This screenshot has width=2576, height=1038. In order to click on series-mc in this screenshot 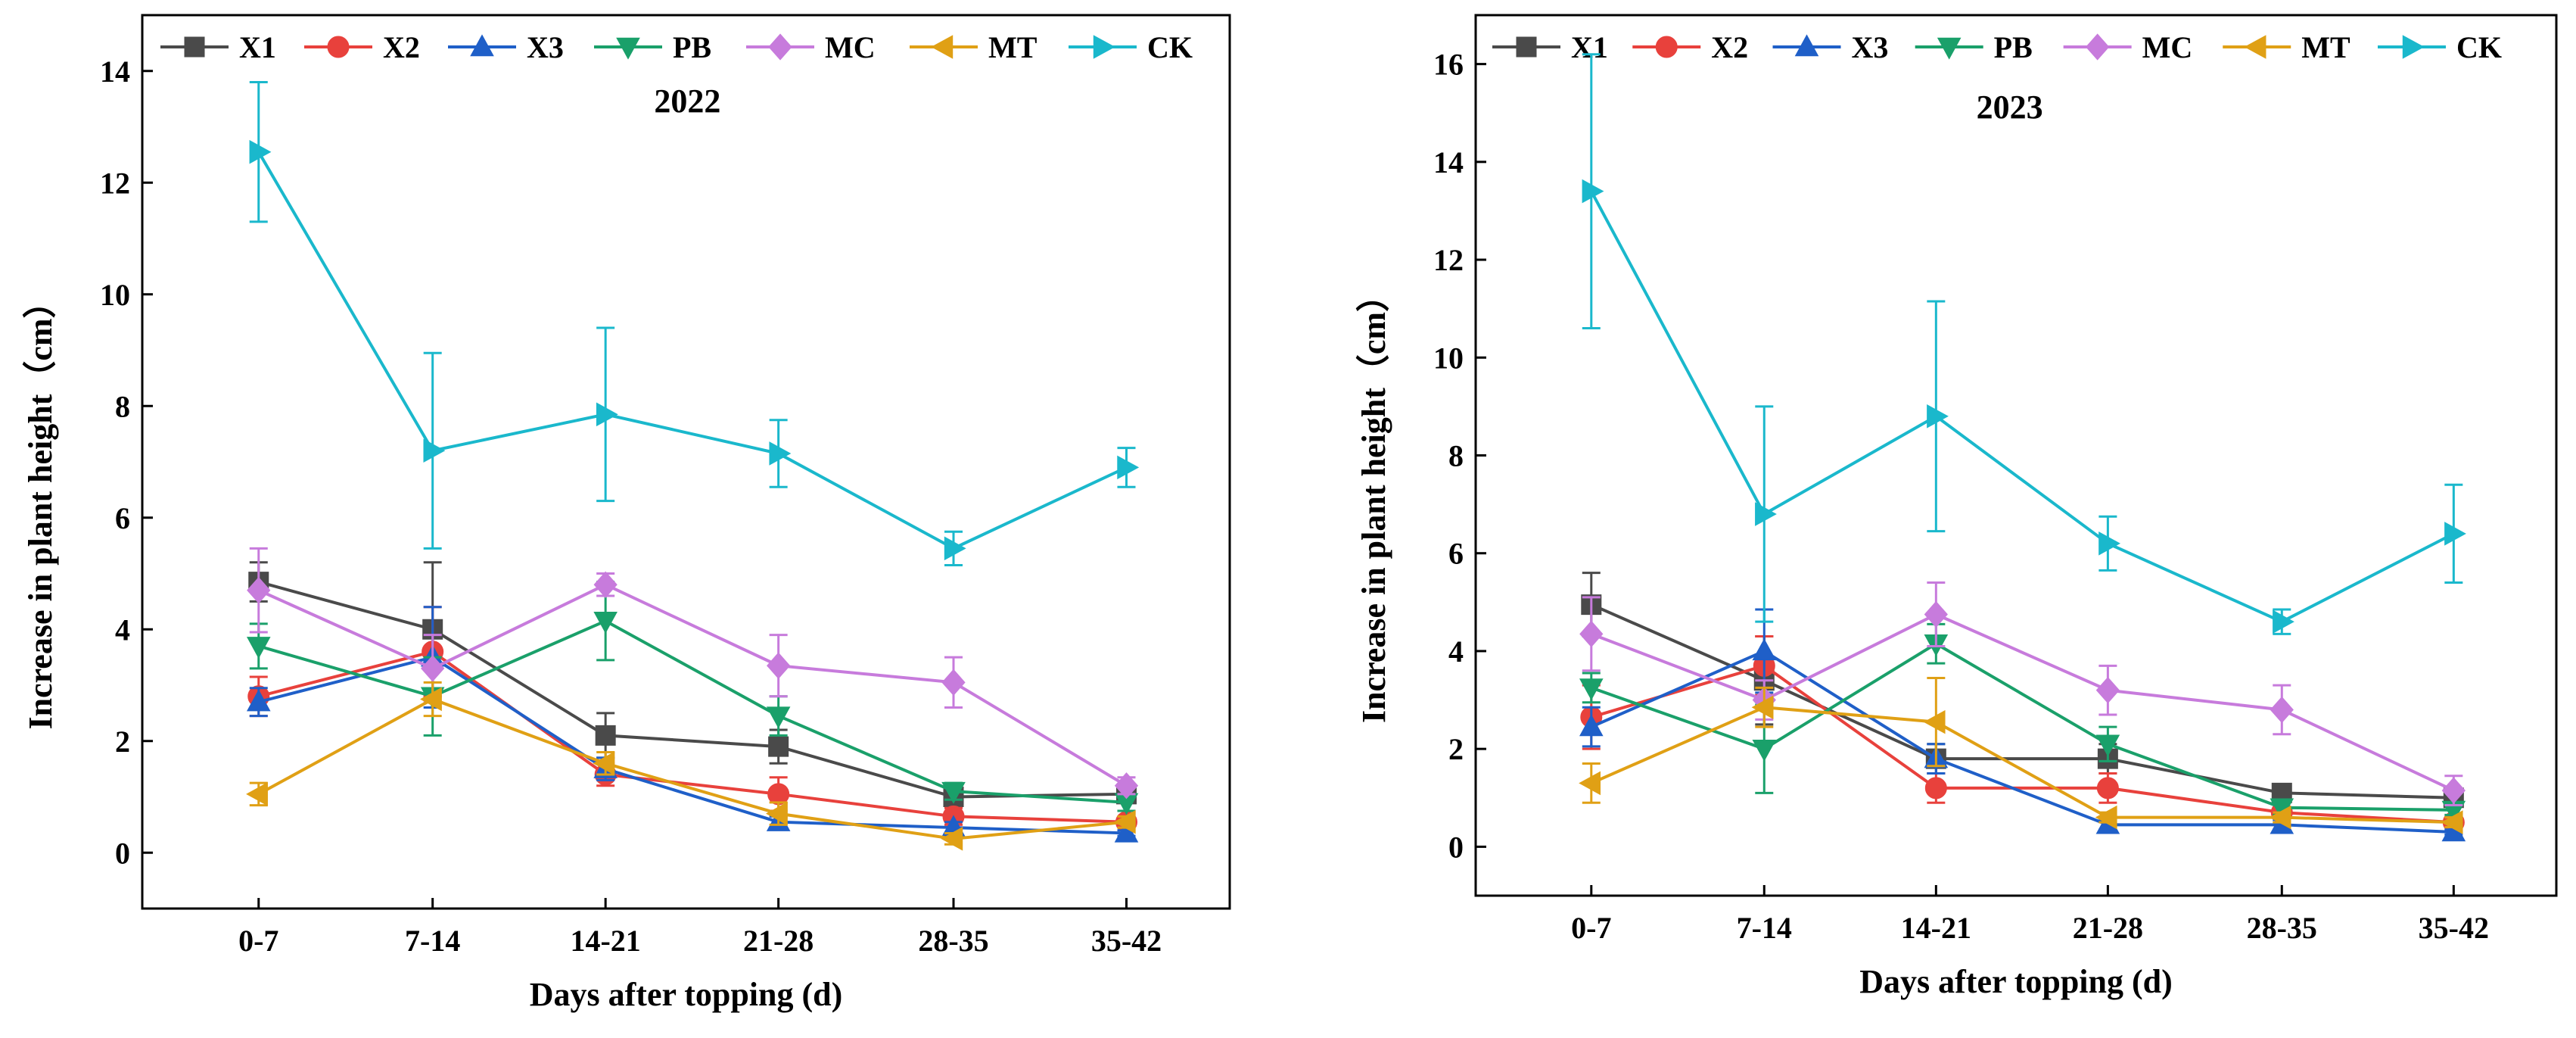, I will do `click(2023, 693)`.